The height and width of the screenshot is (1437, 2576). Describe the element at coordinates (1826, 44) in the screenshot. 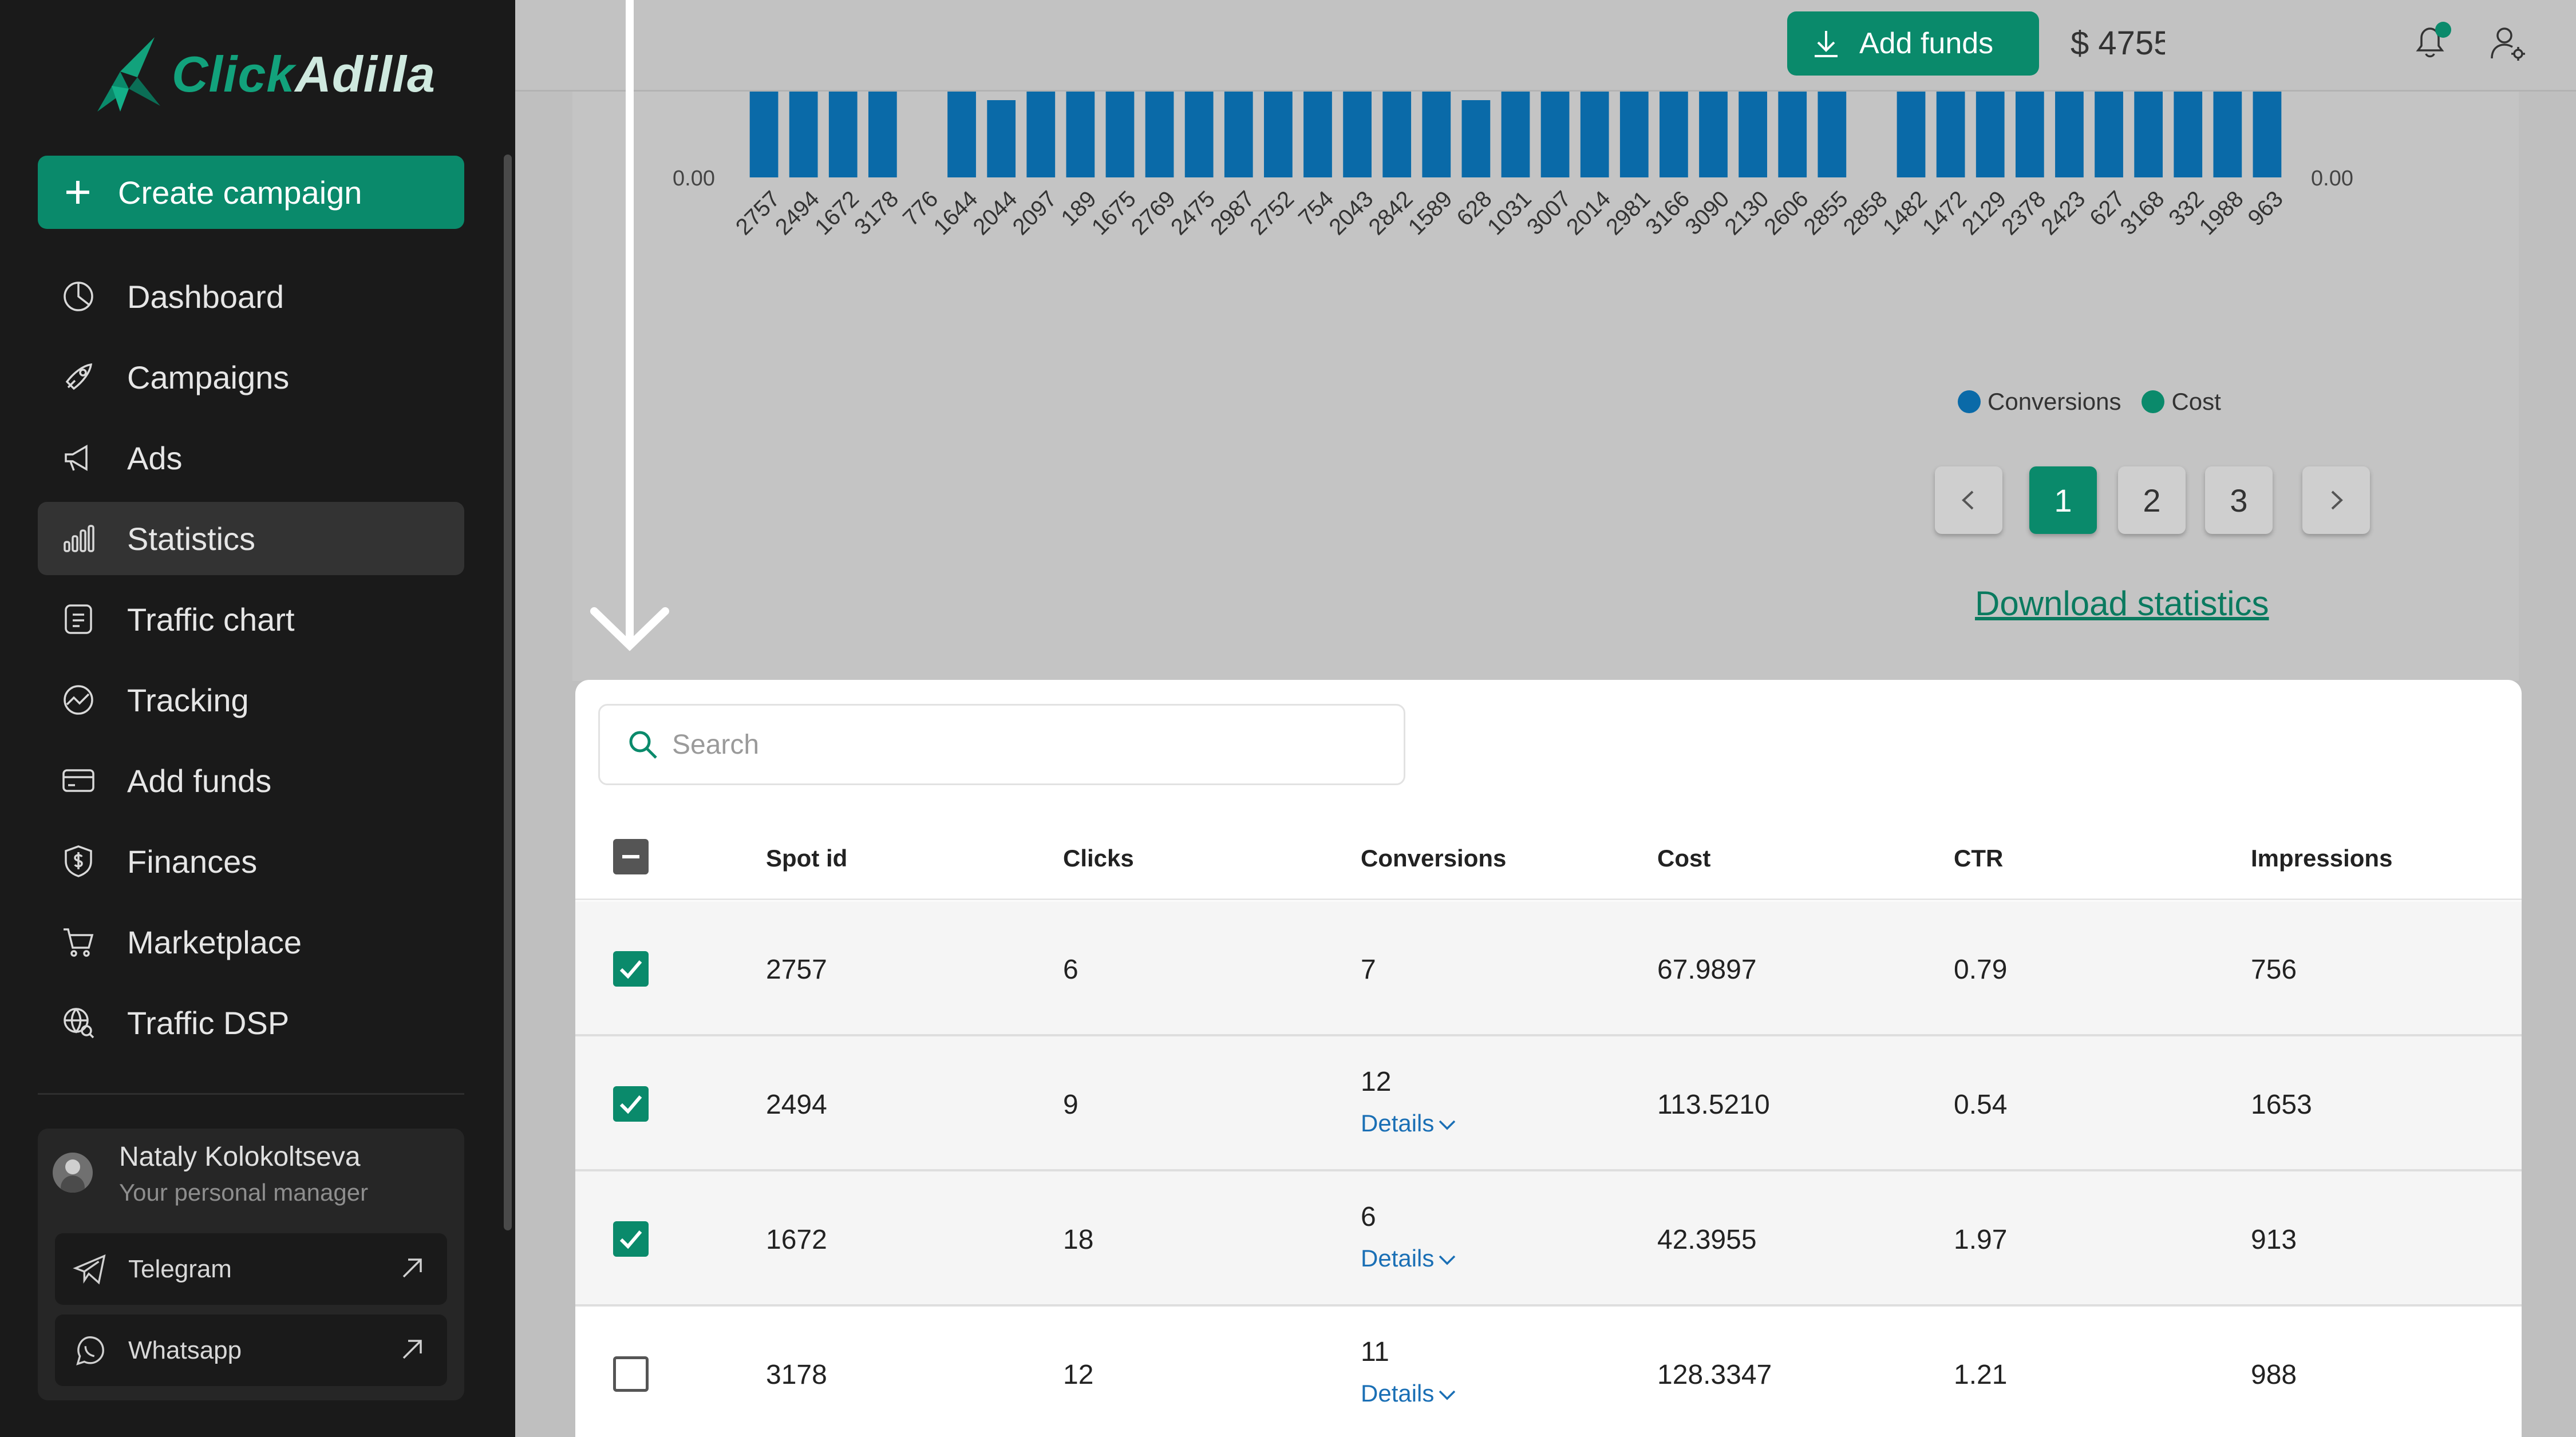

I see `download-icon` at that location.